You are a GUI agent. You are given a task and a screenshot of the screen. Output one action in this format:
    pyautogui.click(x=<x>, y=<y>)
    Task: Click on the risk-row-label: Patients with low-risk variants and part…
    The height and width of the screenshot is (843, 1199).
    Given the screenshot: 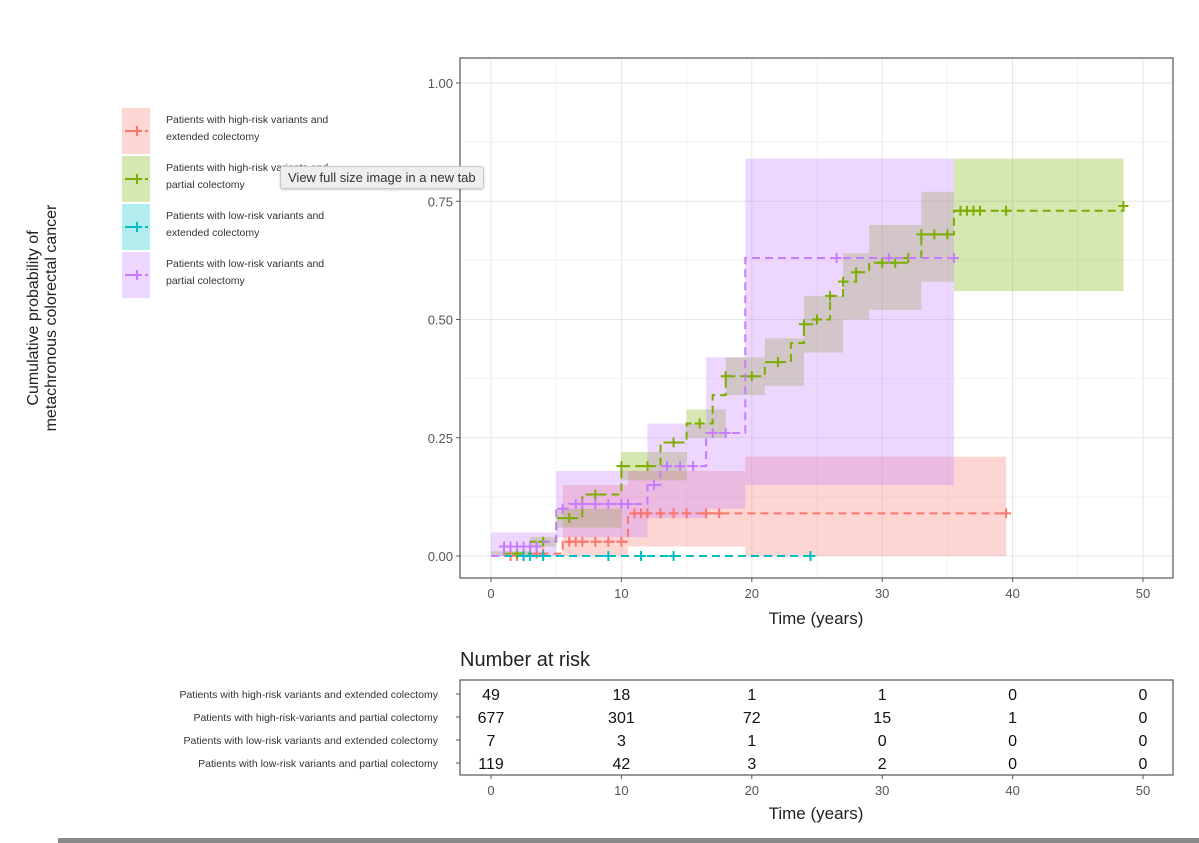 What is the action you would take?
    pyautogui.click(x=318, y=764)
    